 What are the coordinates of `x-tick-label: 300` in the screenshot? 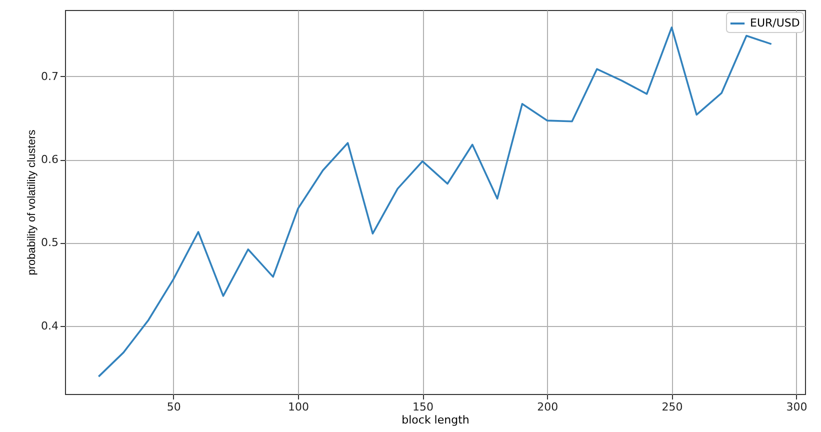 It's located at (797, 407).